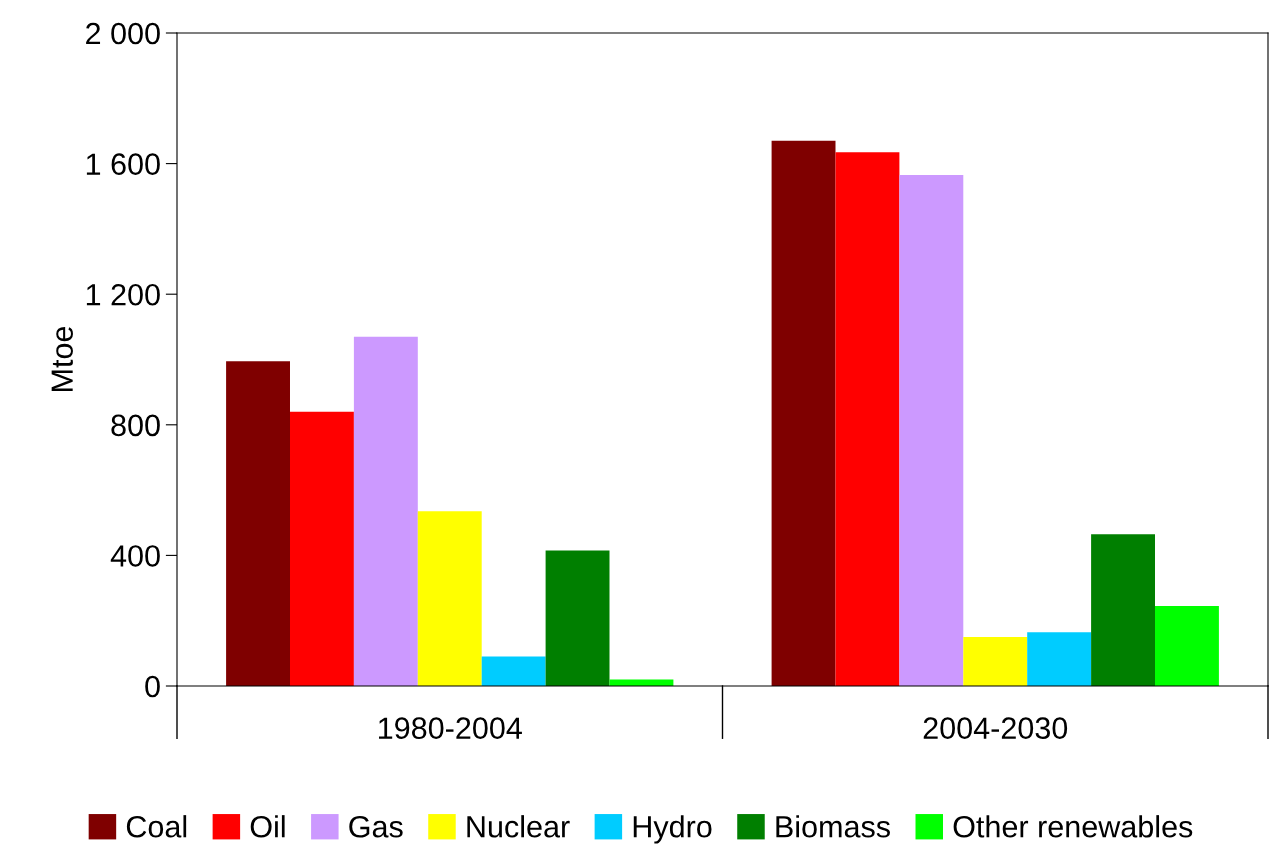 The width and height of the screenshot is (1282, 865). Describe the element at coordinates (672, 829) in the screenshot. I see `legend-label: Hydro` at that location.